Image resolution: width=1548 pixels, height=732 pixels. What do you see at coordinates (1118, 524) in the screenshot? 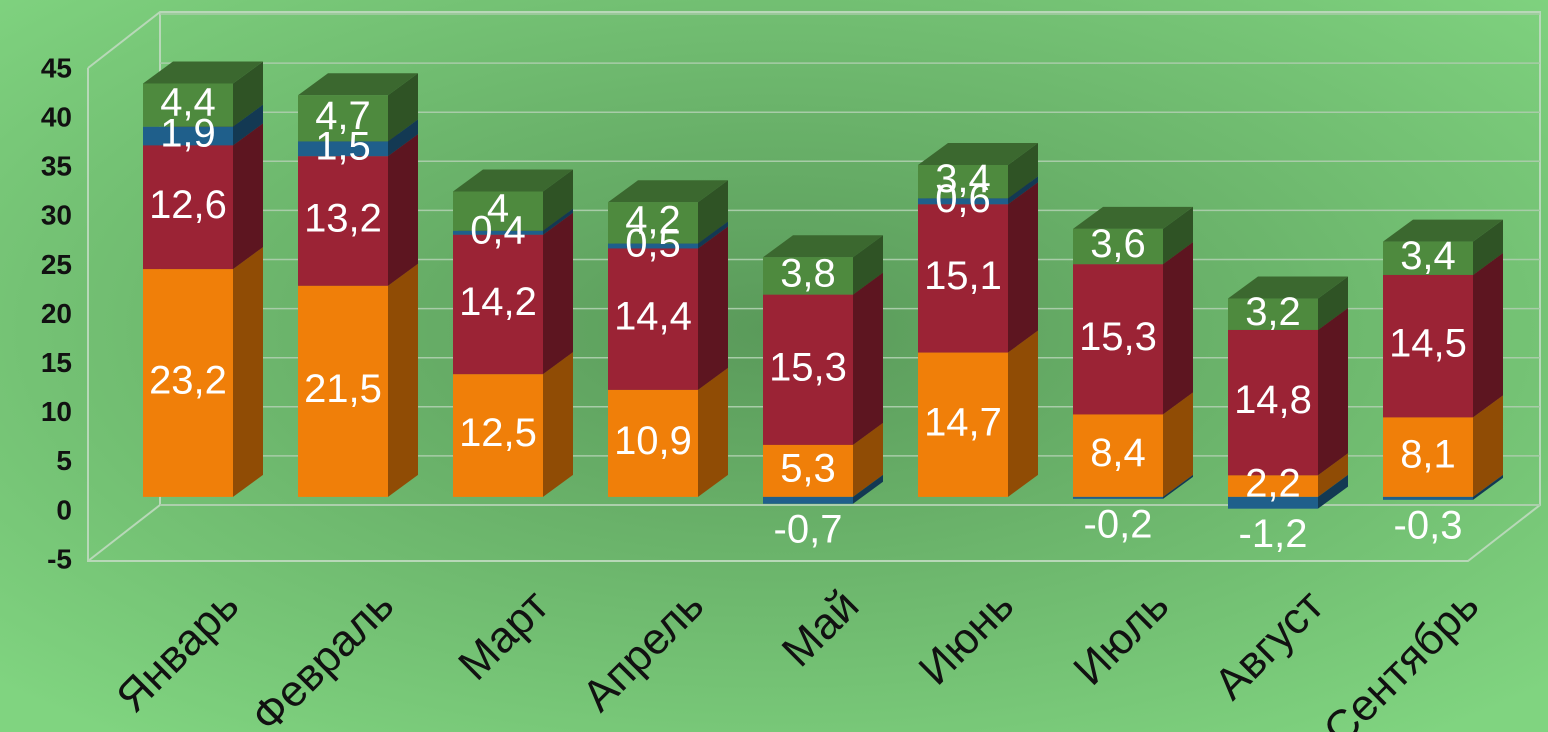
I see `value-label: -0,2` at bounding box center [1118, 524].